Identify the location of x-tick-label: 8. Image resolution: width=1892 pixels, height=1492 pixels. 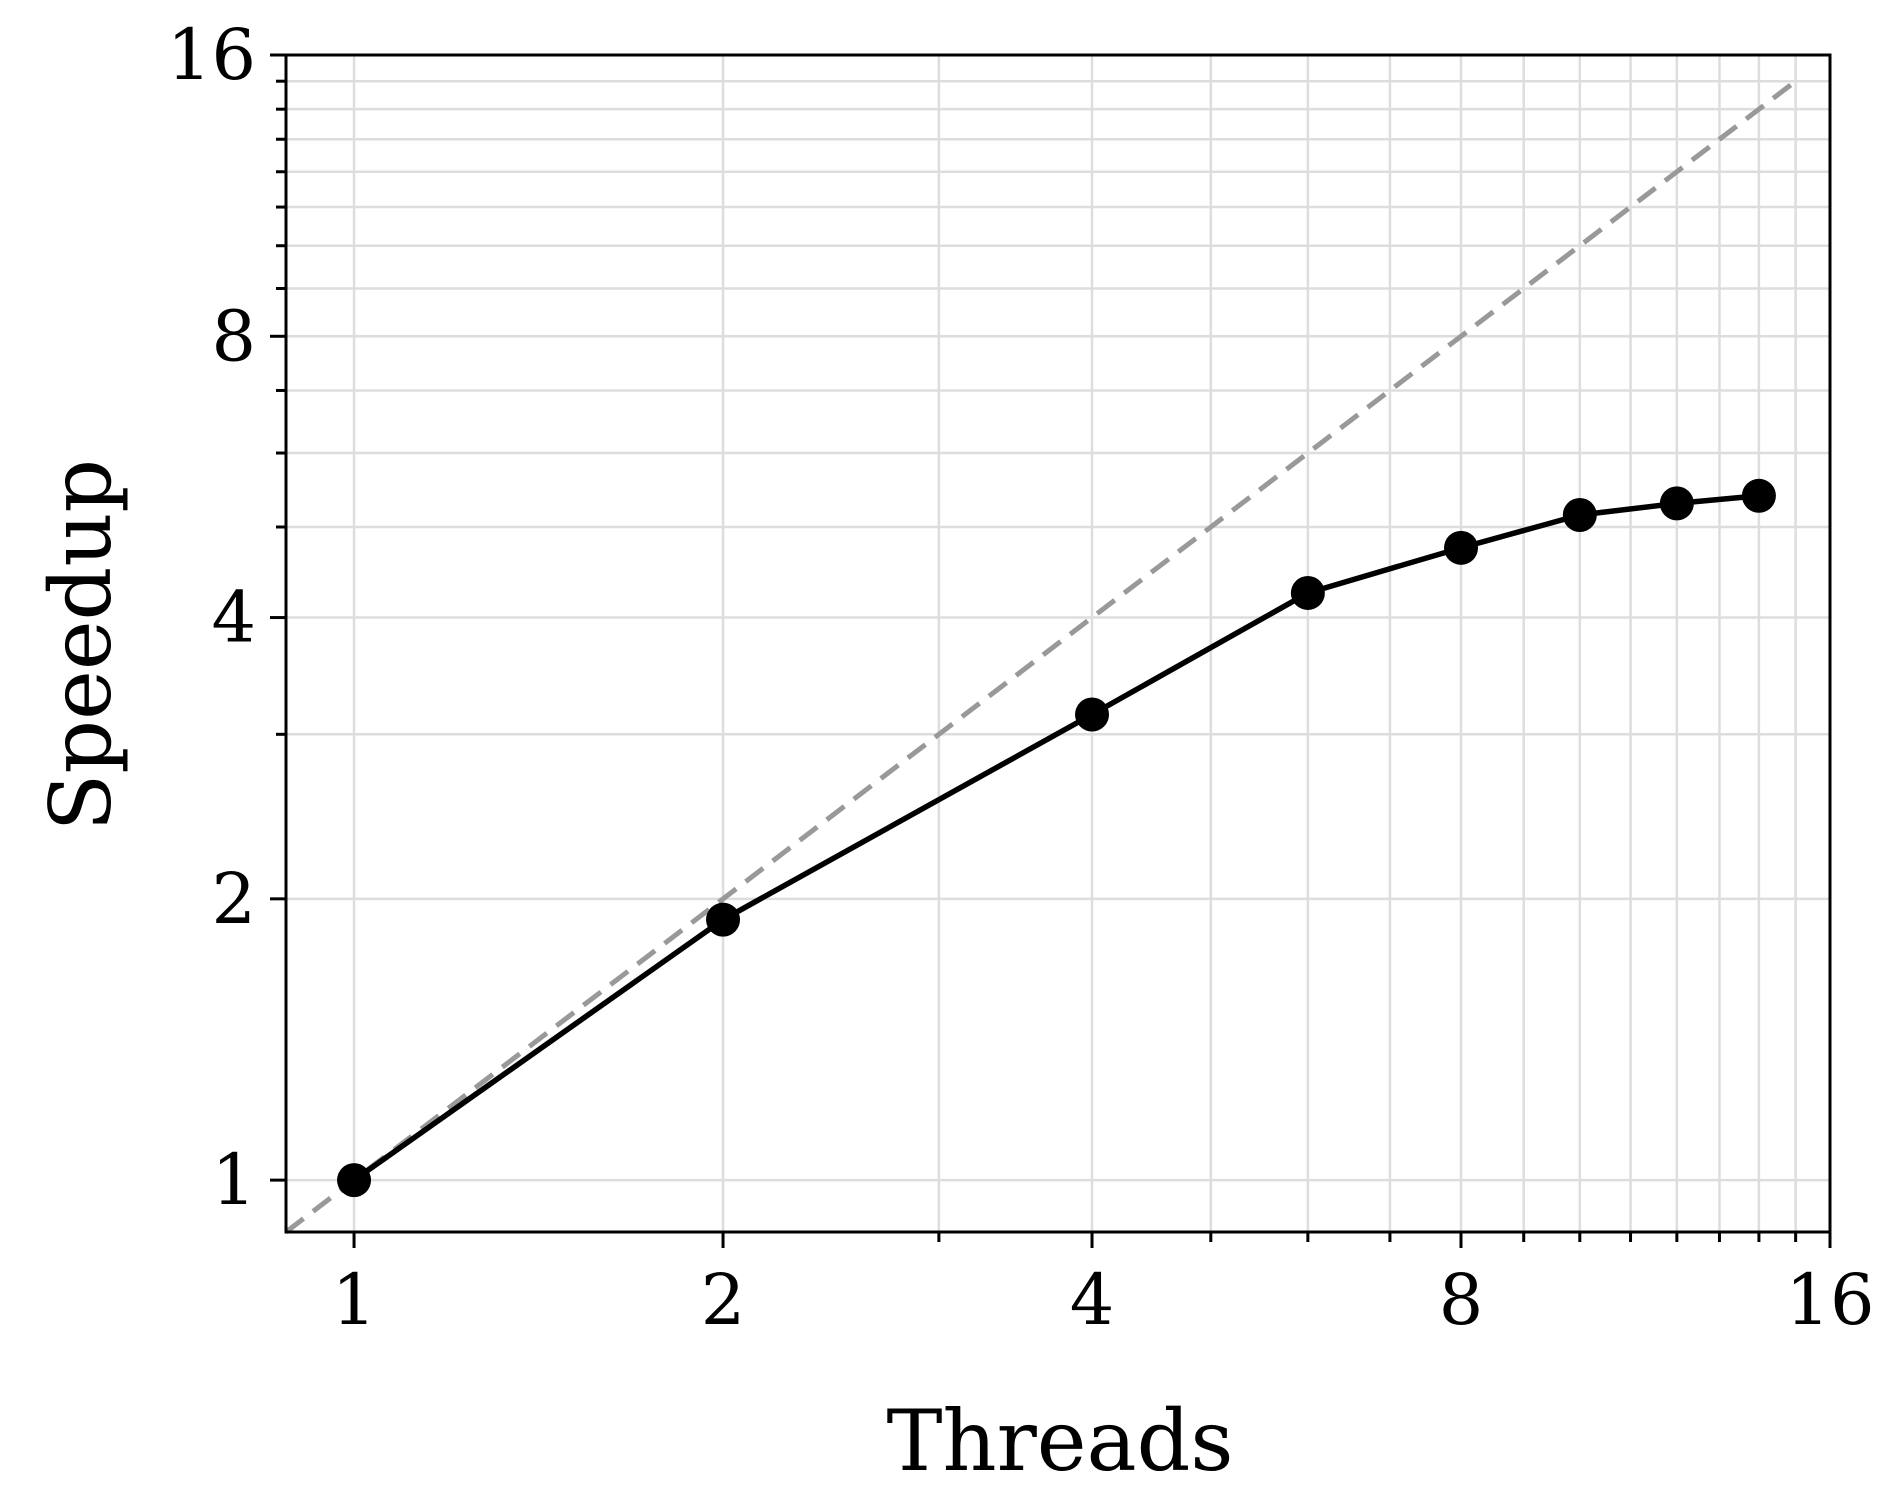
(1461, 1300).